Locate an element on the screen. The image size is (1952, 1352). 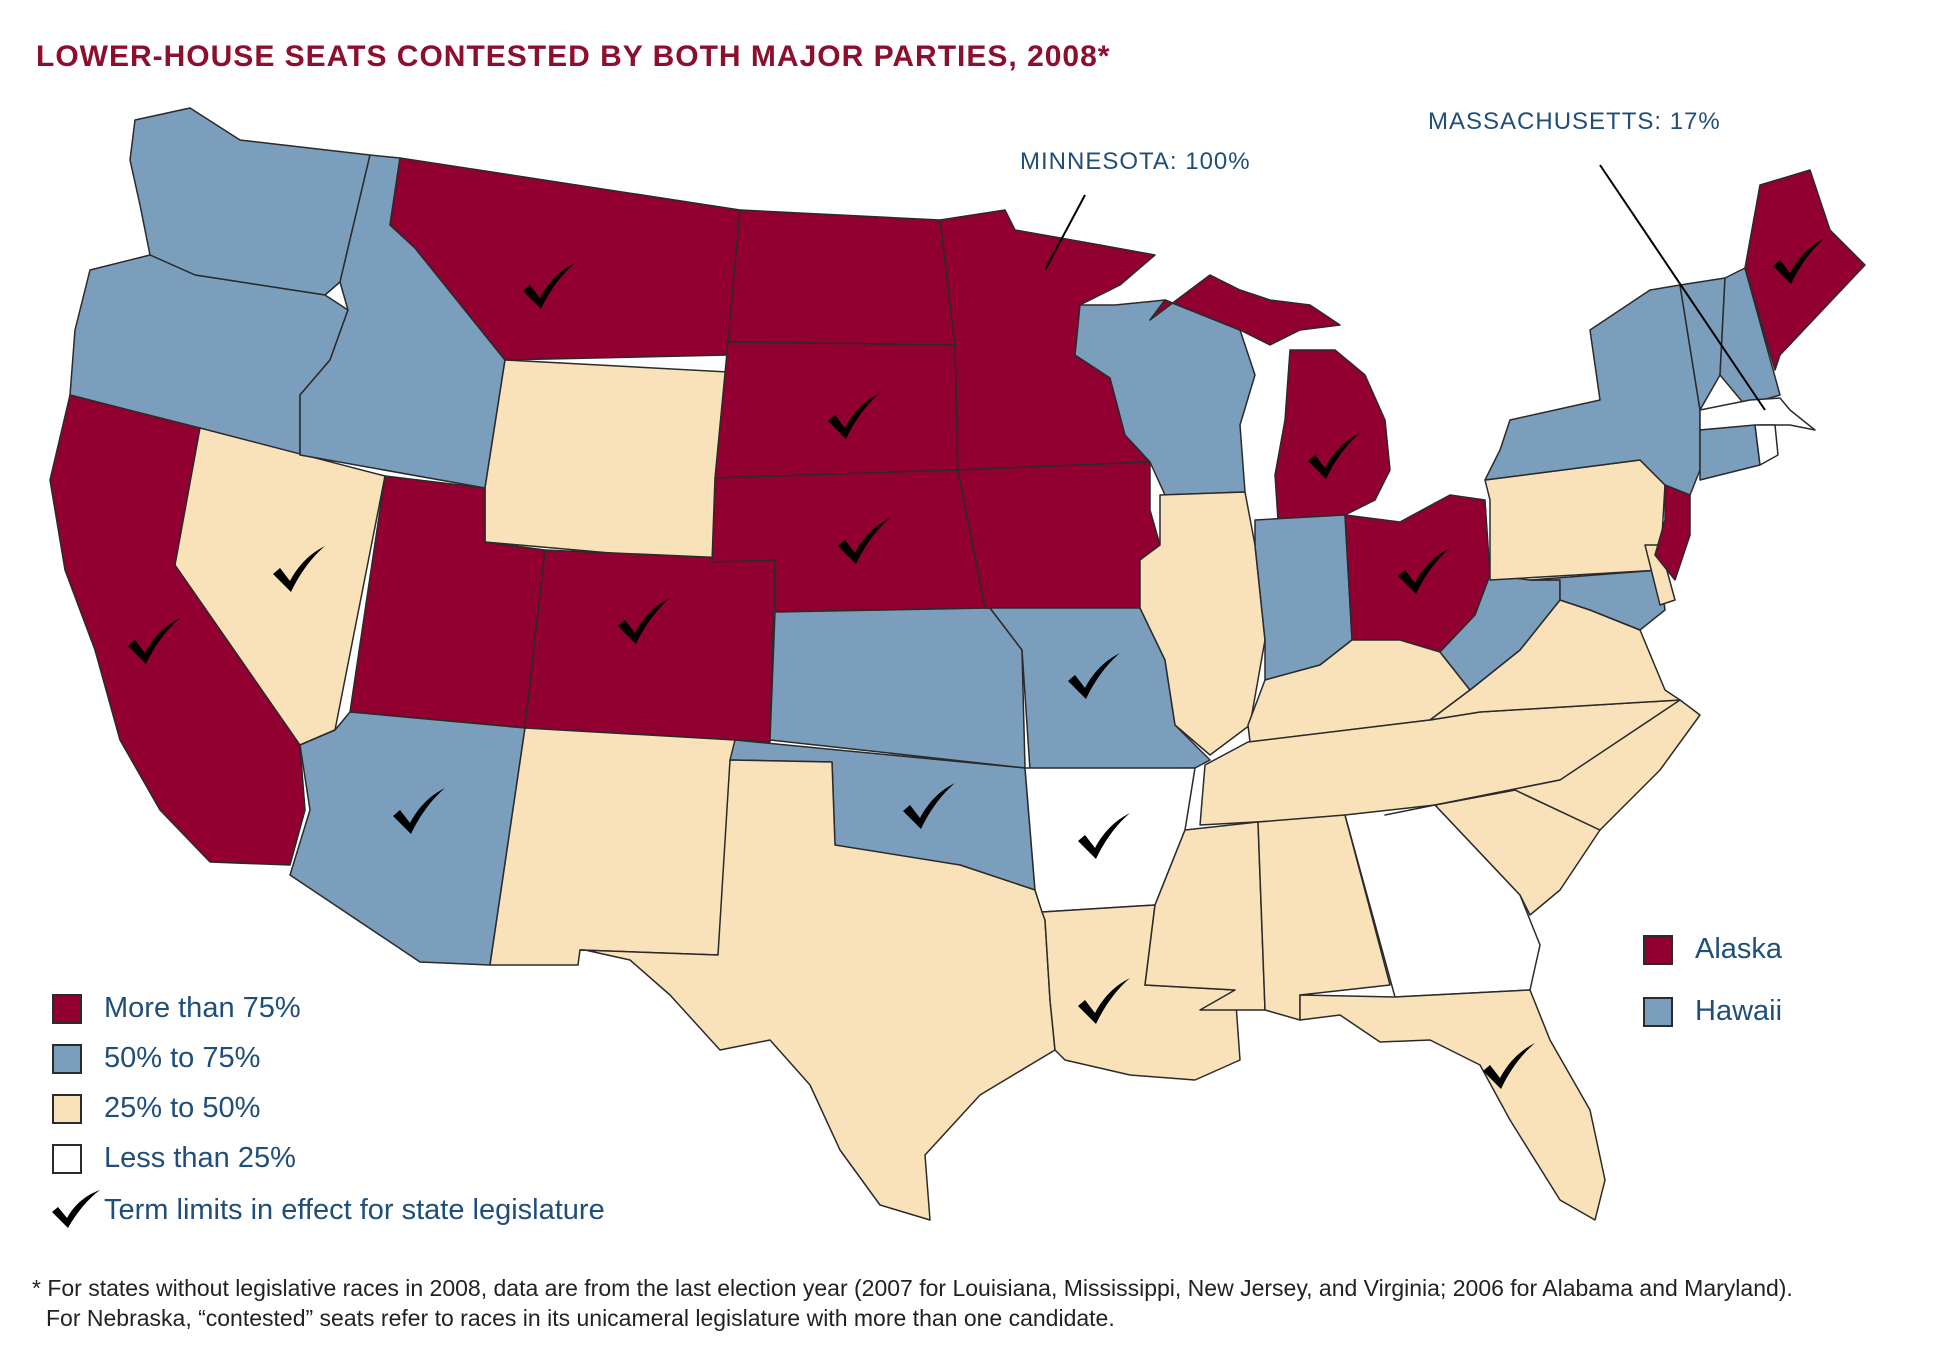
state-MI is located at coordinates (1332, 435).